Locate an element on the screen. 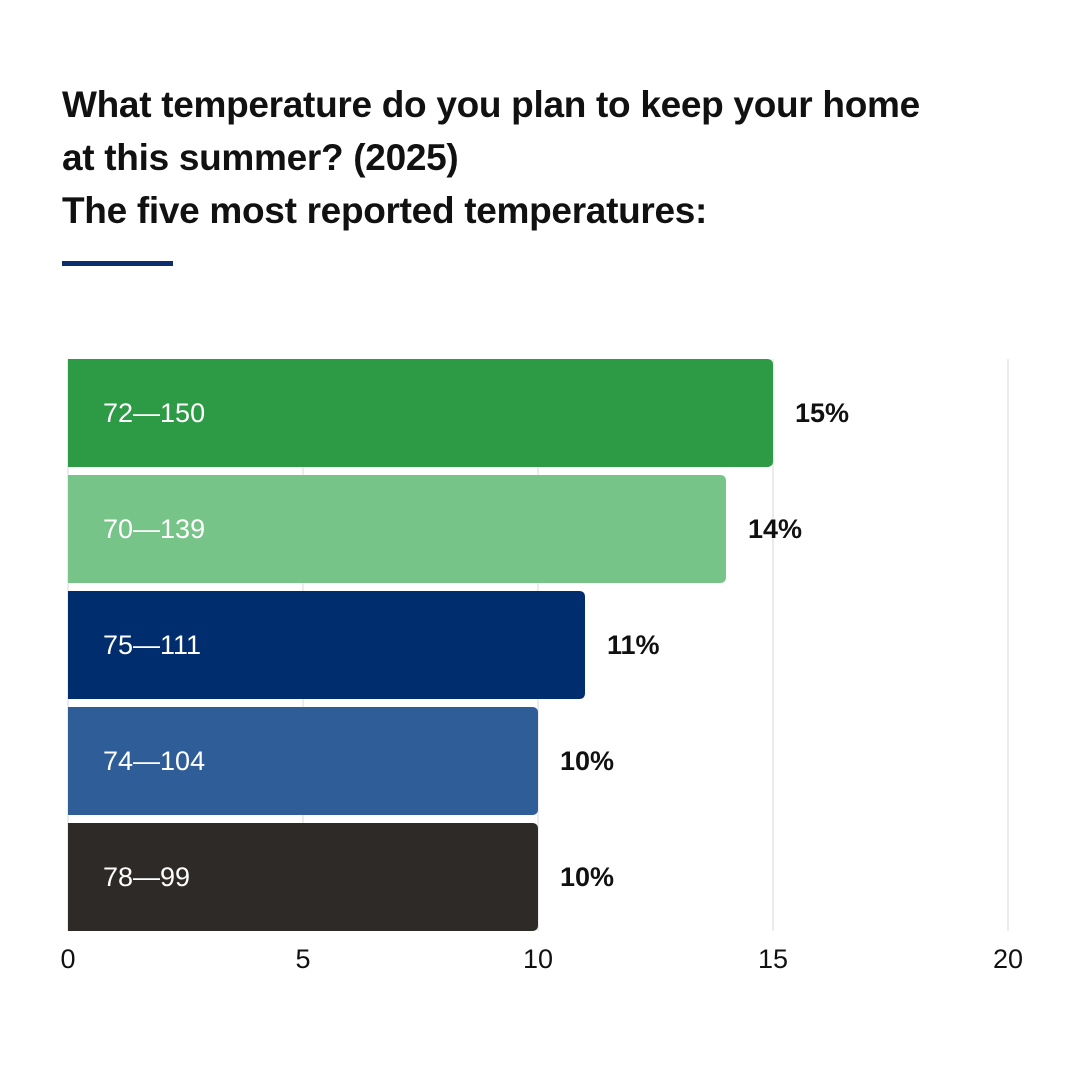 Image resolution: width=1080 pixels, height=1080 pixels. x-tick-label: 10 is located at coordinates (538, 959).